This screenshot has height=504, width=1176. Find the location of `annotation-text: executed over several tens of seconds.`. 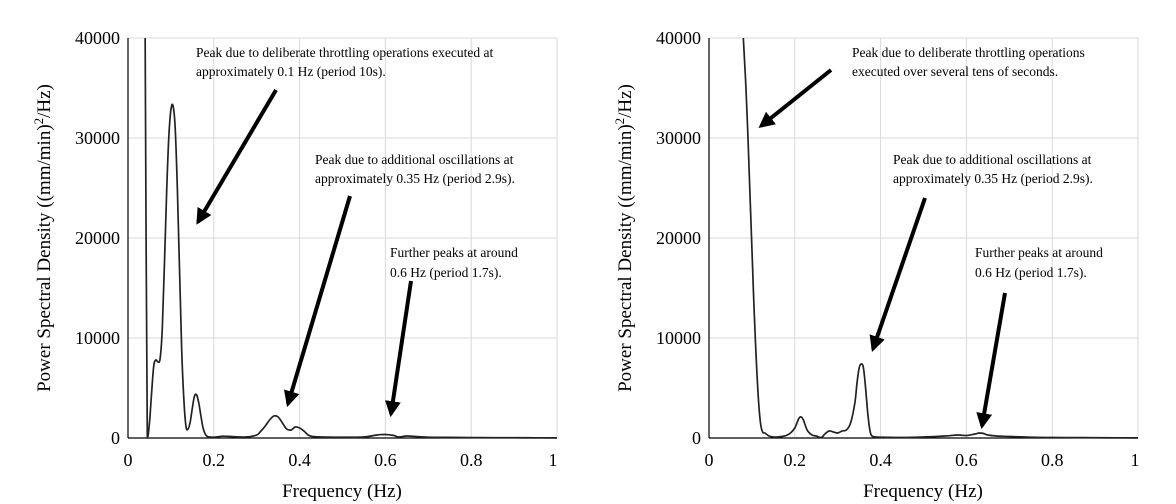

annotation-text: executed over several tens of seconds. is located at coordinates (955, 71).